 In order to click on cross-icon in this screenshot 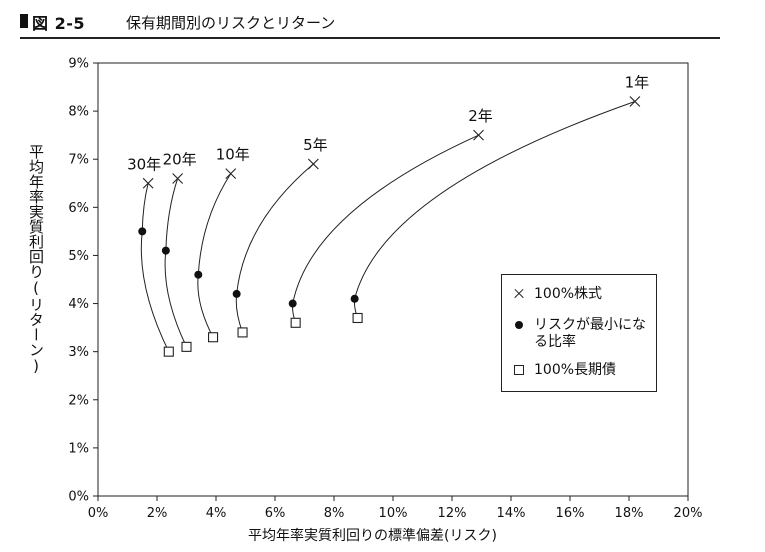, I will do `click(519, 294)`.